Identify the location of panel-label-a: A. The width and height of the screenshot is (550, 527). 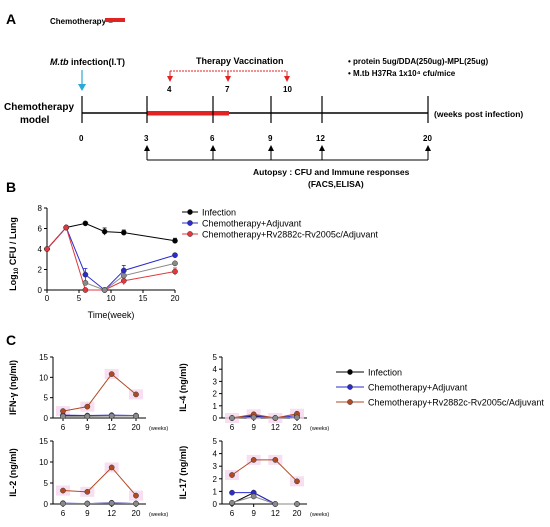
(11, 19).